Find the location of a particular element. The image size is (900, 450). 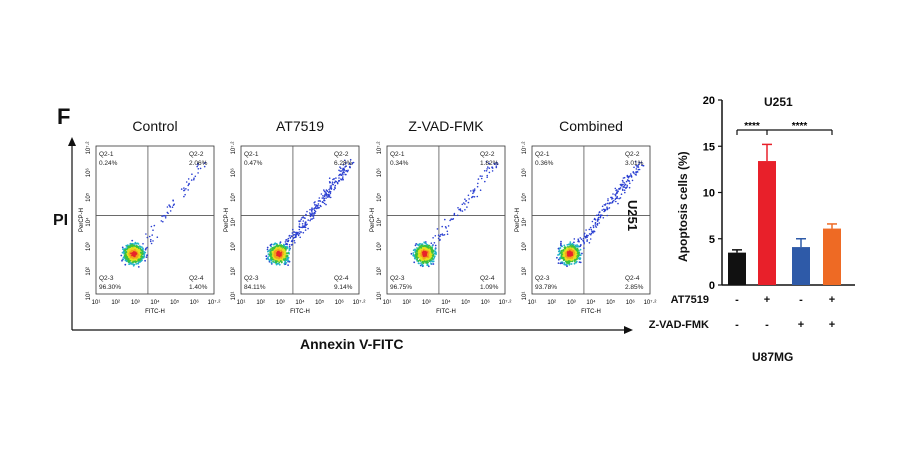

quadrant-label: 96.75% is located at coordinates (401, 287).